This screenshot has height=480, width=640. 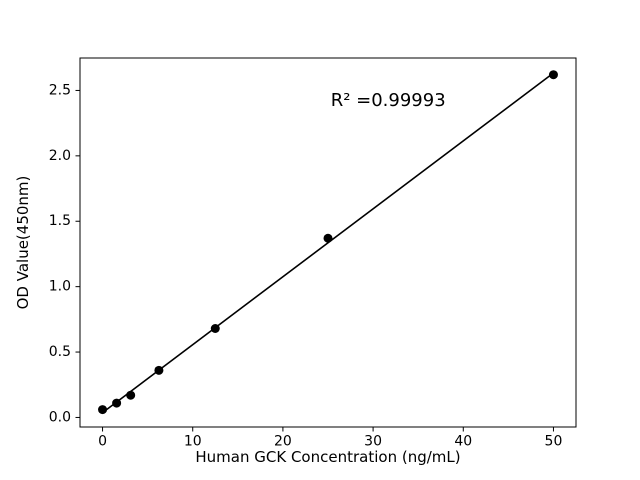 I want to click on x-axis-label: Human GCK Concentration (ng/mL), so click(x=327, y=457).